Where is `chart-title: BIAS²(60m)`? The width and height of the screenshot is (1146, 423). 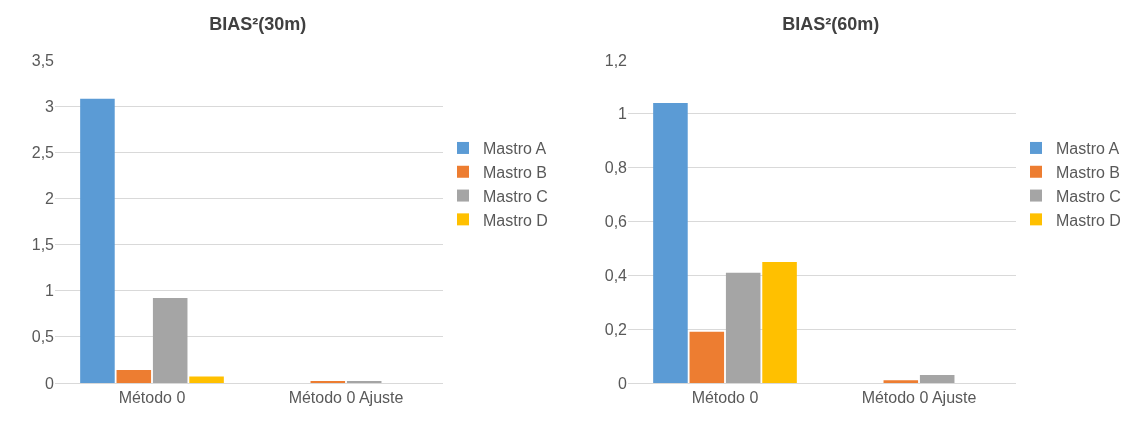 chart-title: BIAS²(60m) is located at coordinates (831, 23).